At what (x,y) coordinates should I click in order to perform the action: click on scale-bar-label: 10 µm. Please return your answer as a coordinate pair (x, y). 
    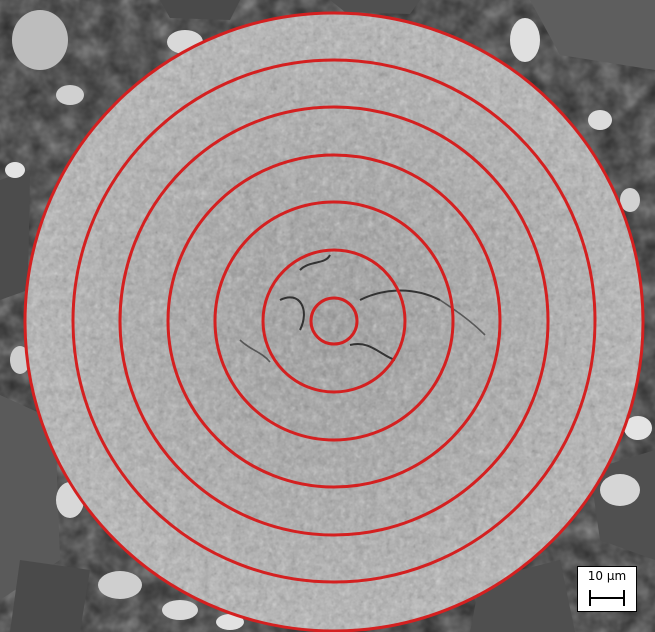
    Looking at the image, I should click on (607, 576).